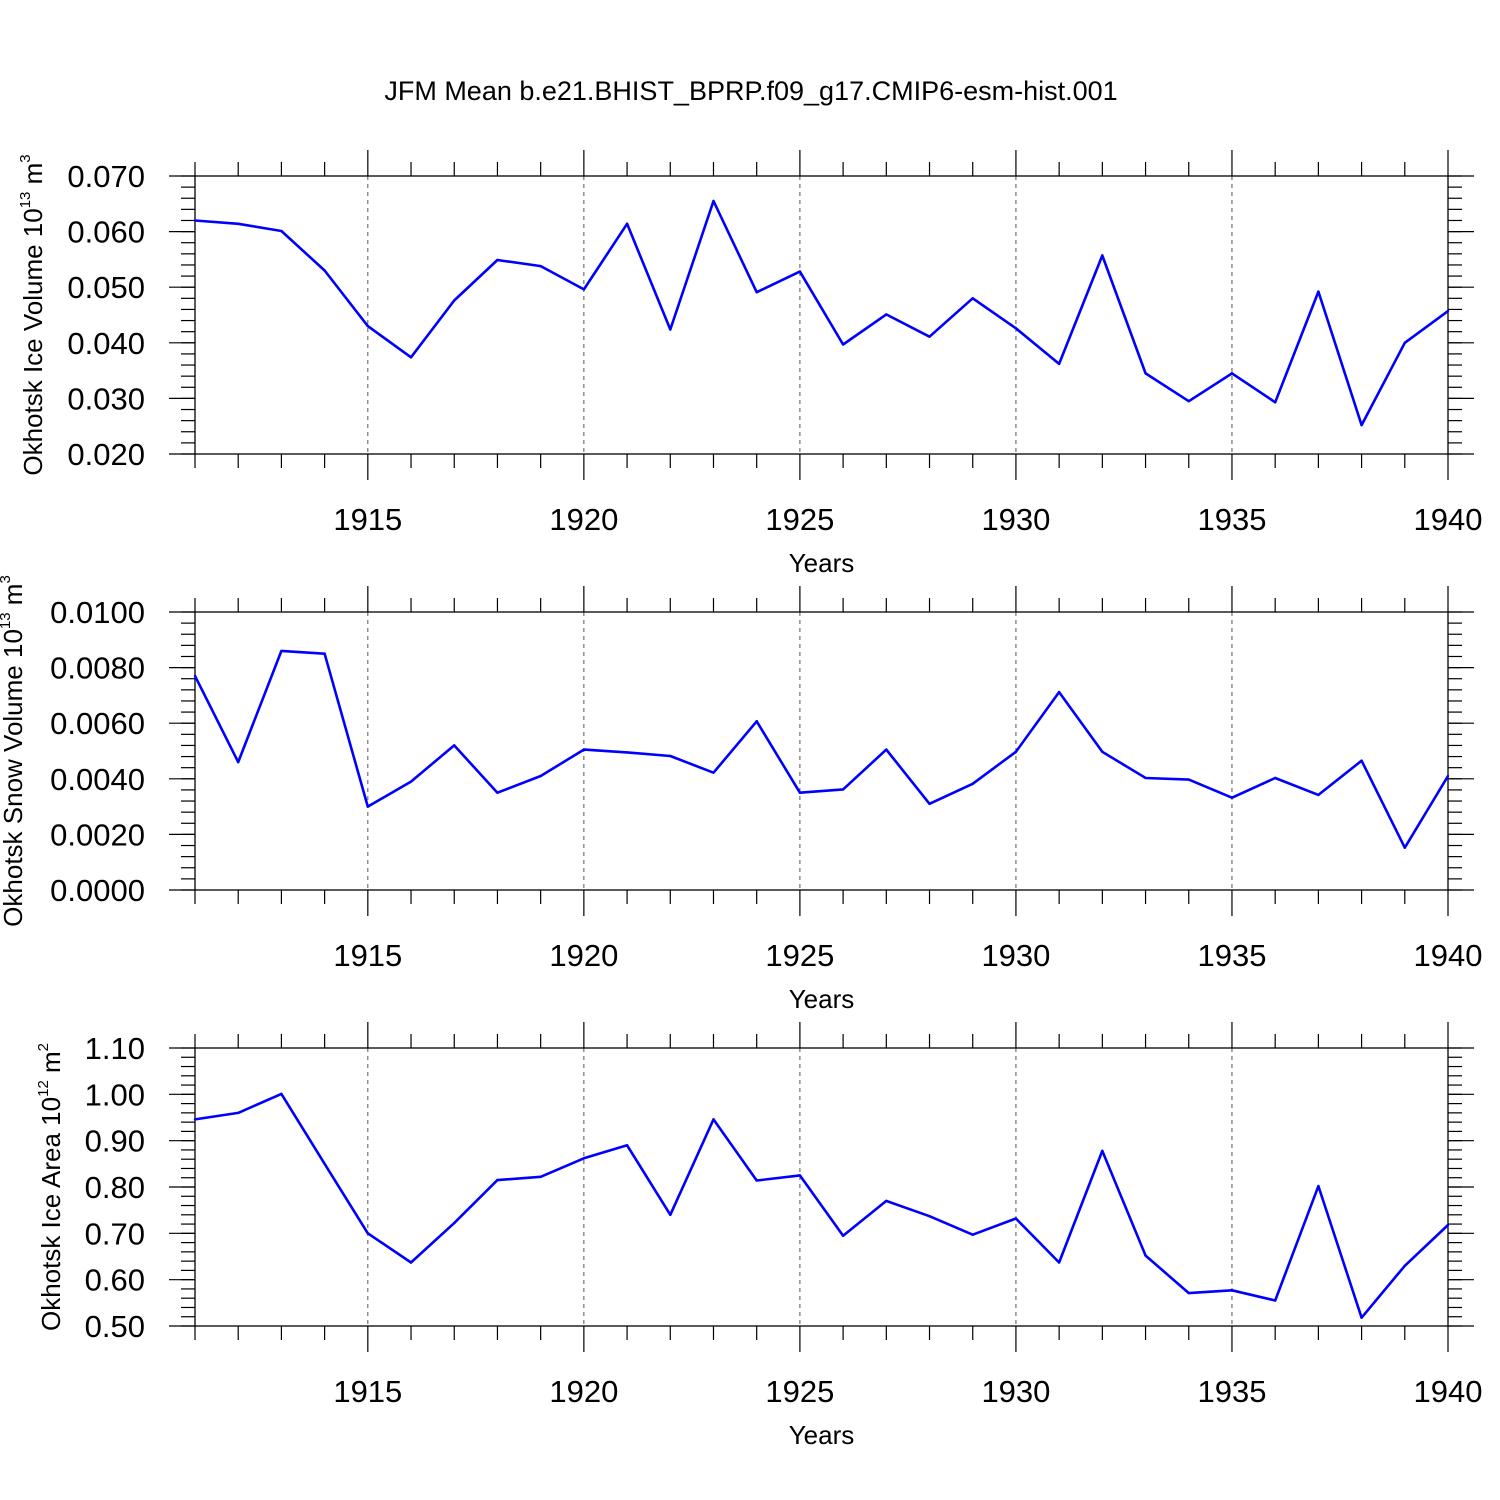 This screenshot has height=1500, width=1500. Describe the element at coordinates (50, 1187) in the screenshot. I see `y-axis-title: Okhotsk Ice Area 1012 m2` at that location.